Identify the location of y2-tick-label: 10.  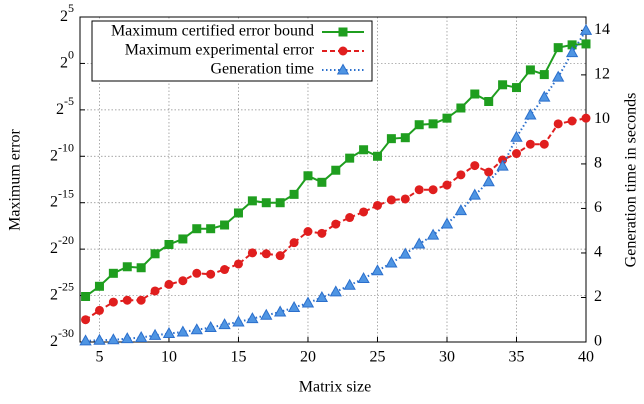
(602, 118).